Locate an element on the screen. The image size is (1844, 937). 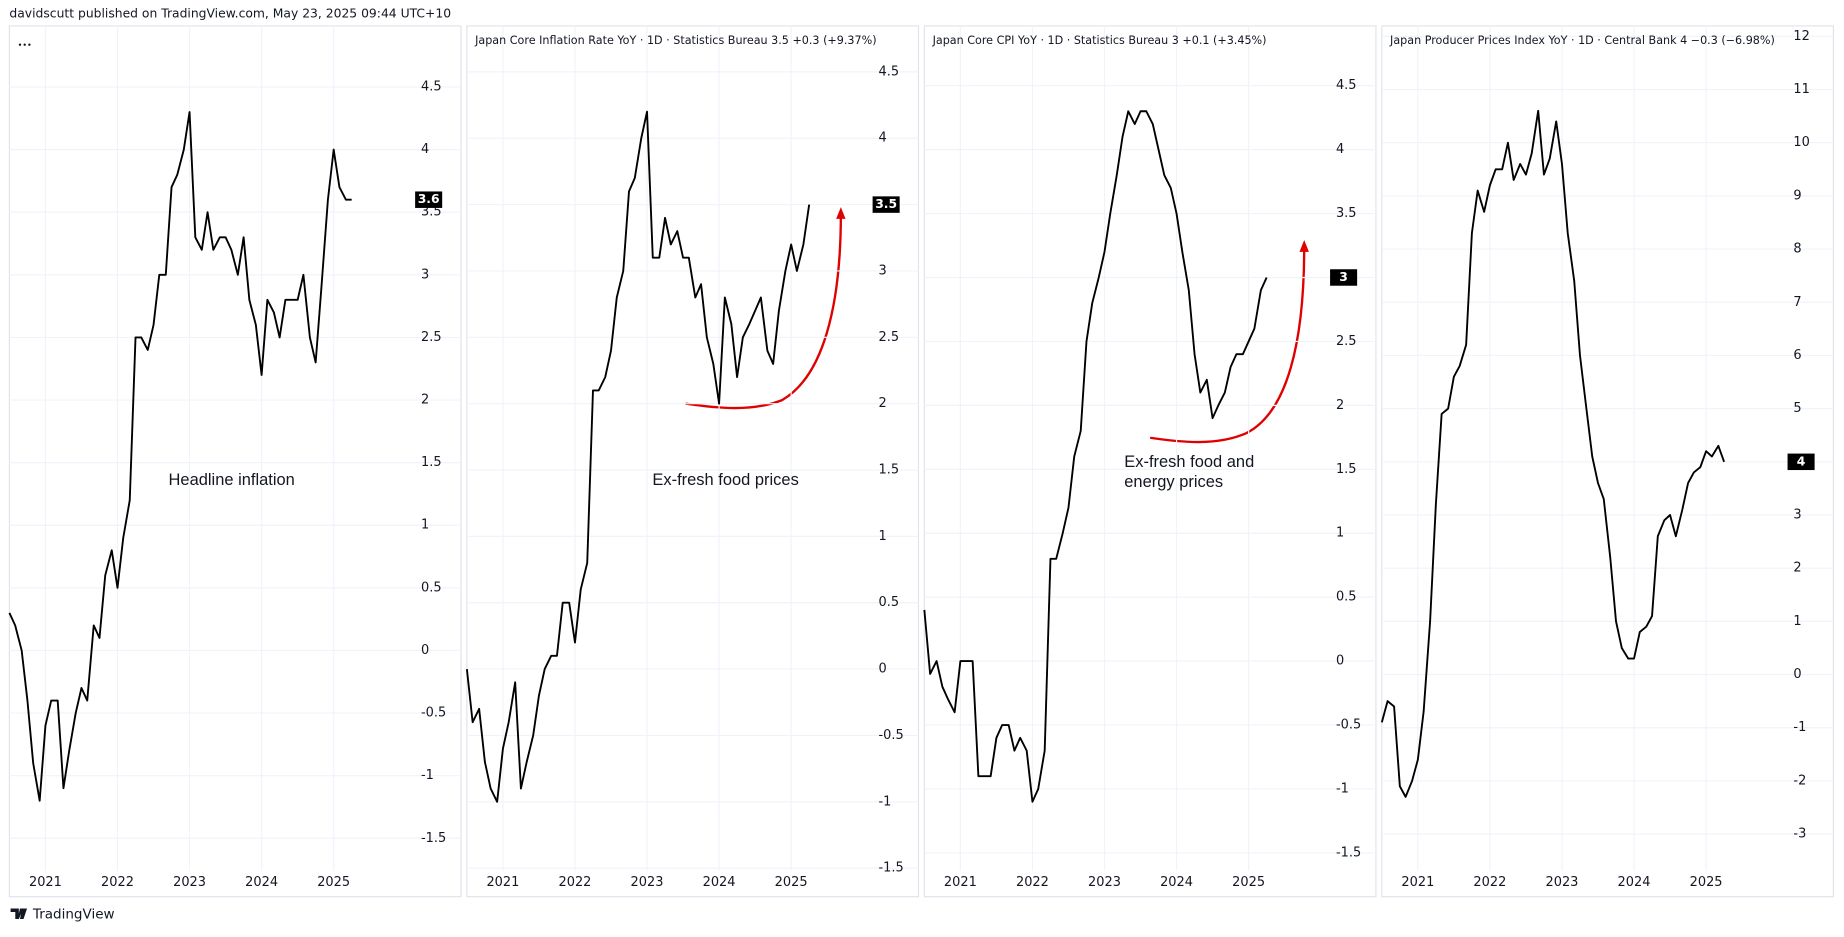
y-tick-label: 8 is located at coordinates (1797, 249).